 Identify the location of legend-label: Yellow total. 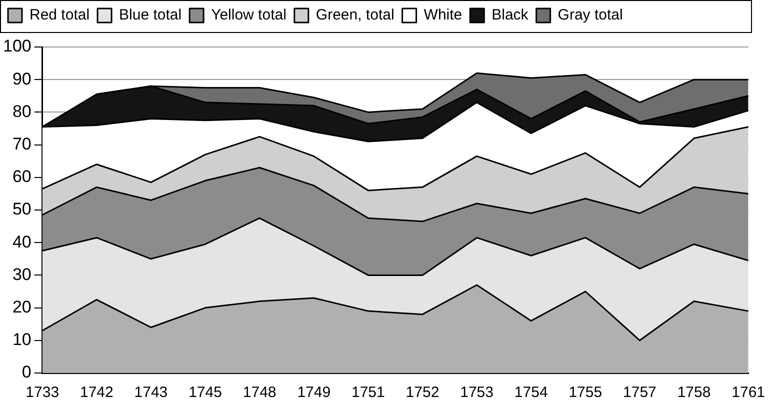
(248, 15).